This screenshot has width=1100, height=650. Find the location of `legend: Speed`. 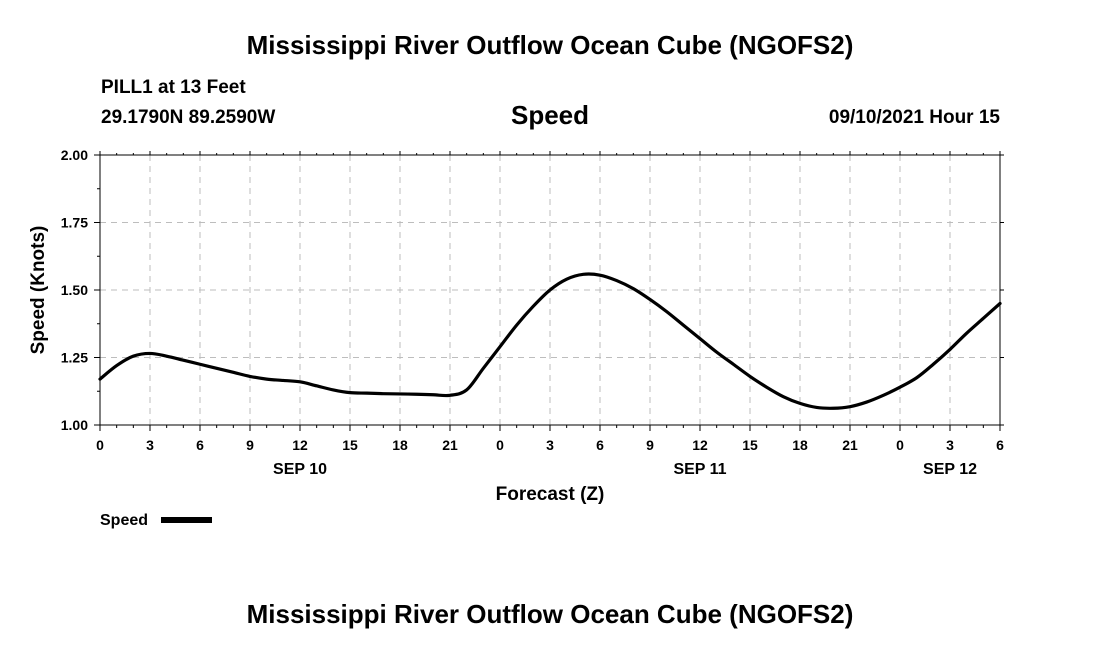

legend: Speed is located at coordinates (156, 520).